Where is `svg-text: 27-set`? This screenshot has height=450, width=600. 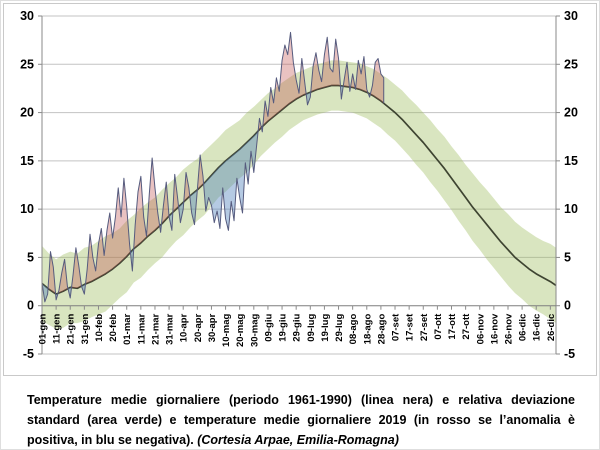
svg-text: 27-set is located at coordinates (424, 327).